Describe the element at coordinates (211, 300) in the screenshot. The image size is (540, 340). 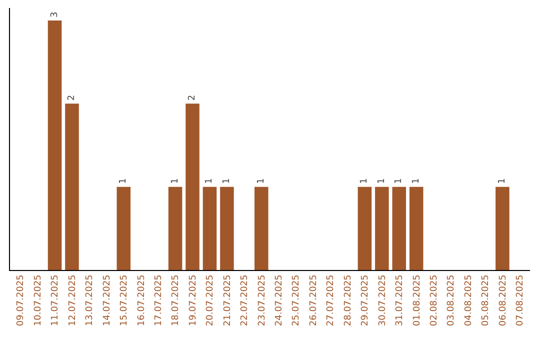
I see `x-tick-label: 20.07.2025` at that location.